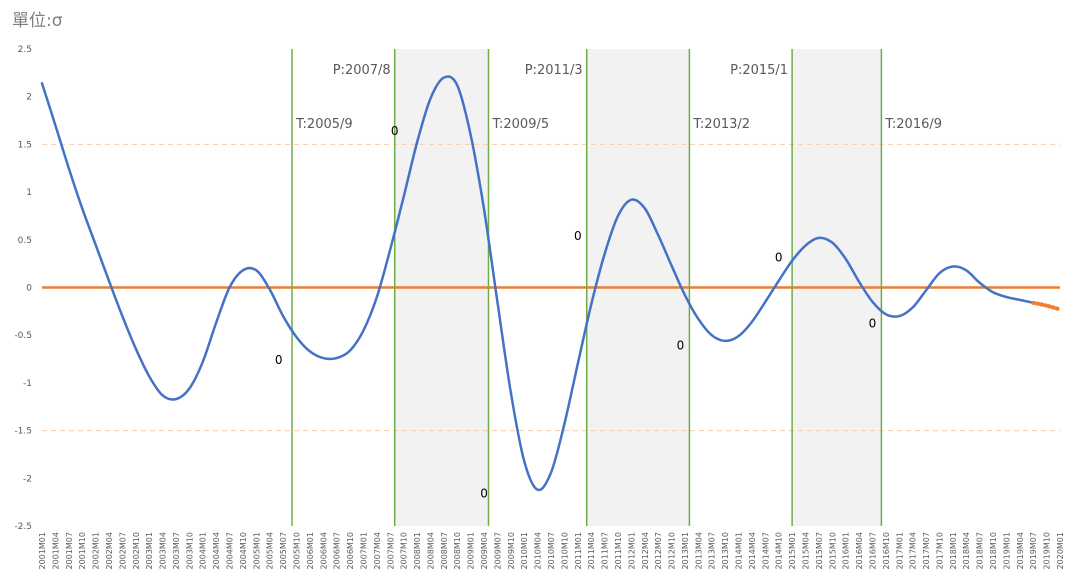 The width and height of the screenshot is (1074, 581). I want to click on x-tick-label: 2006M07, so click(337, 550).